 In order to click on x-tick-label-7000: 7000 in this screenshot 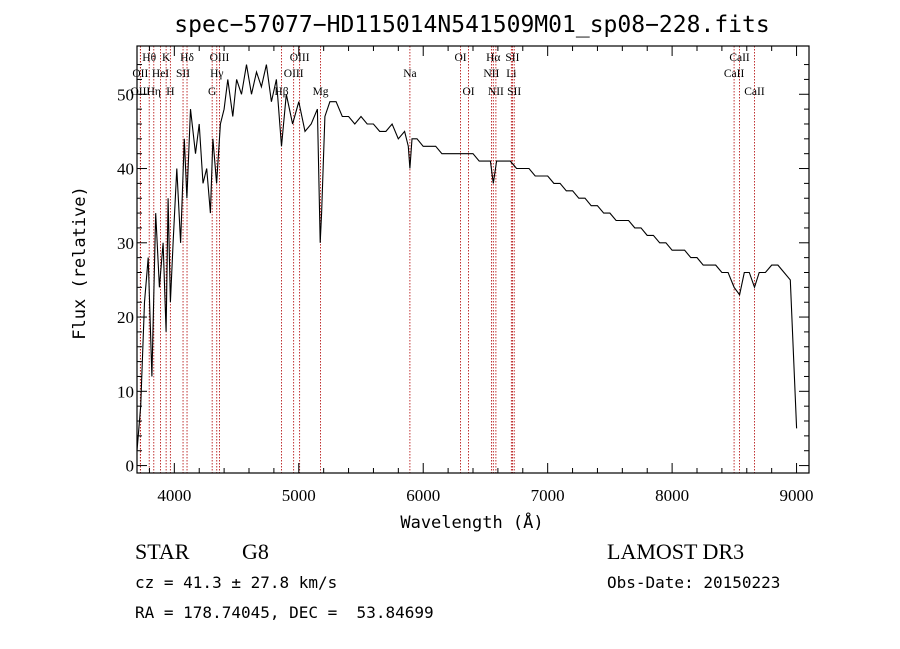, I will do `click(548, 495)`.